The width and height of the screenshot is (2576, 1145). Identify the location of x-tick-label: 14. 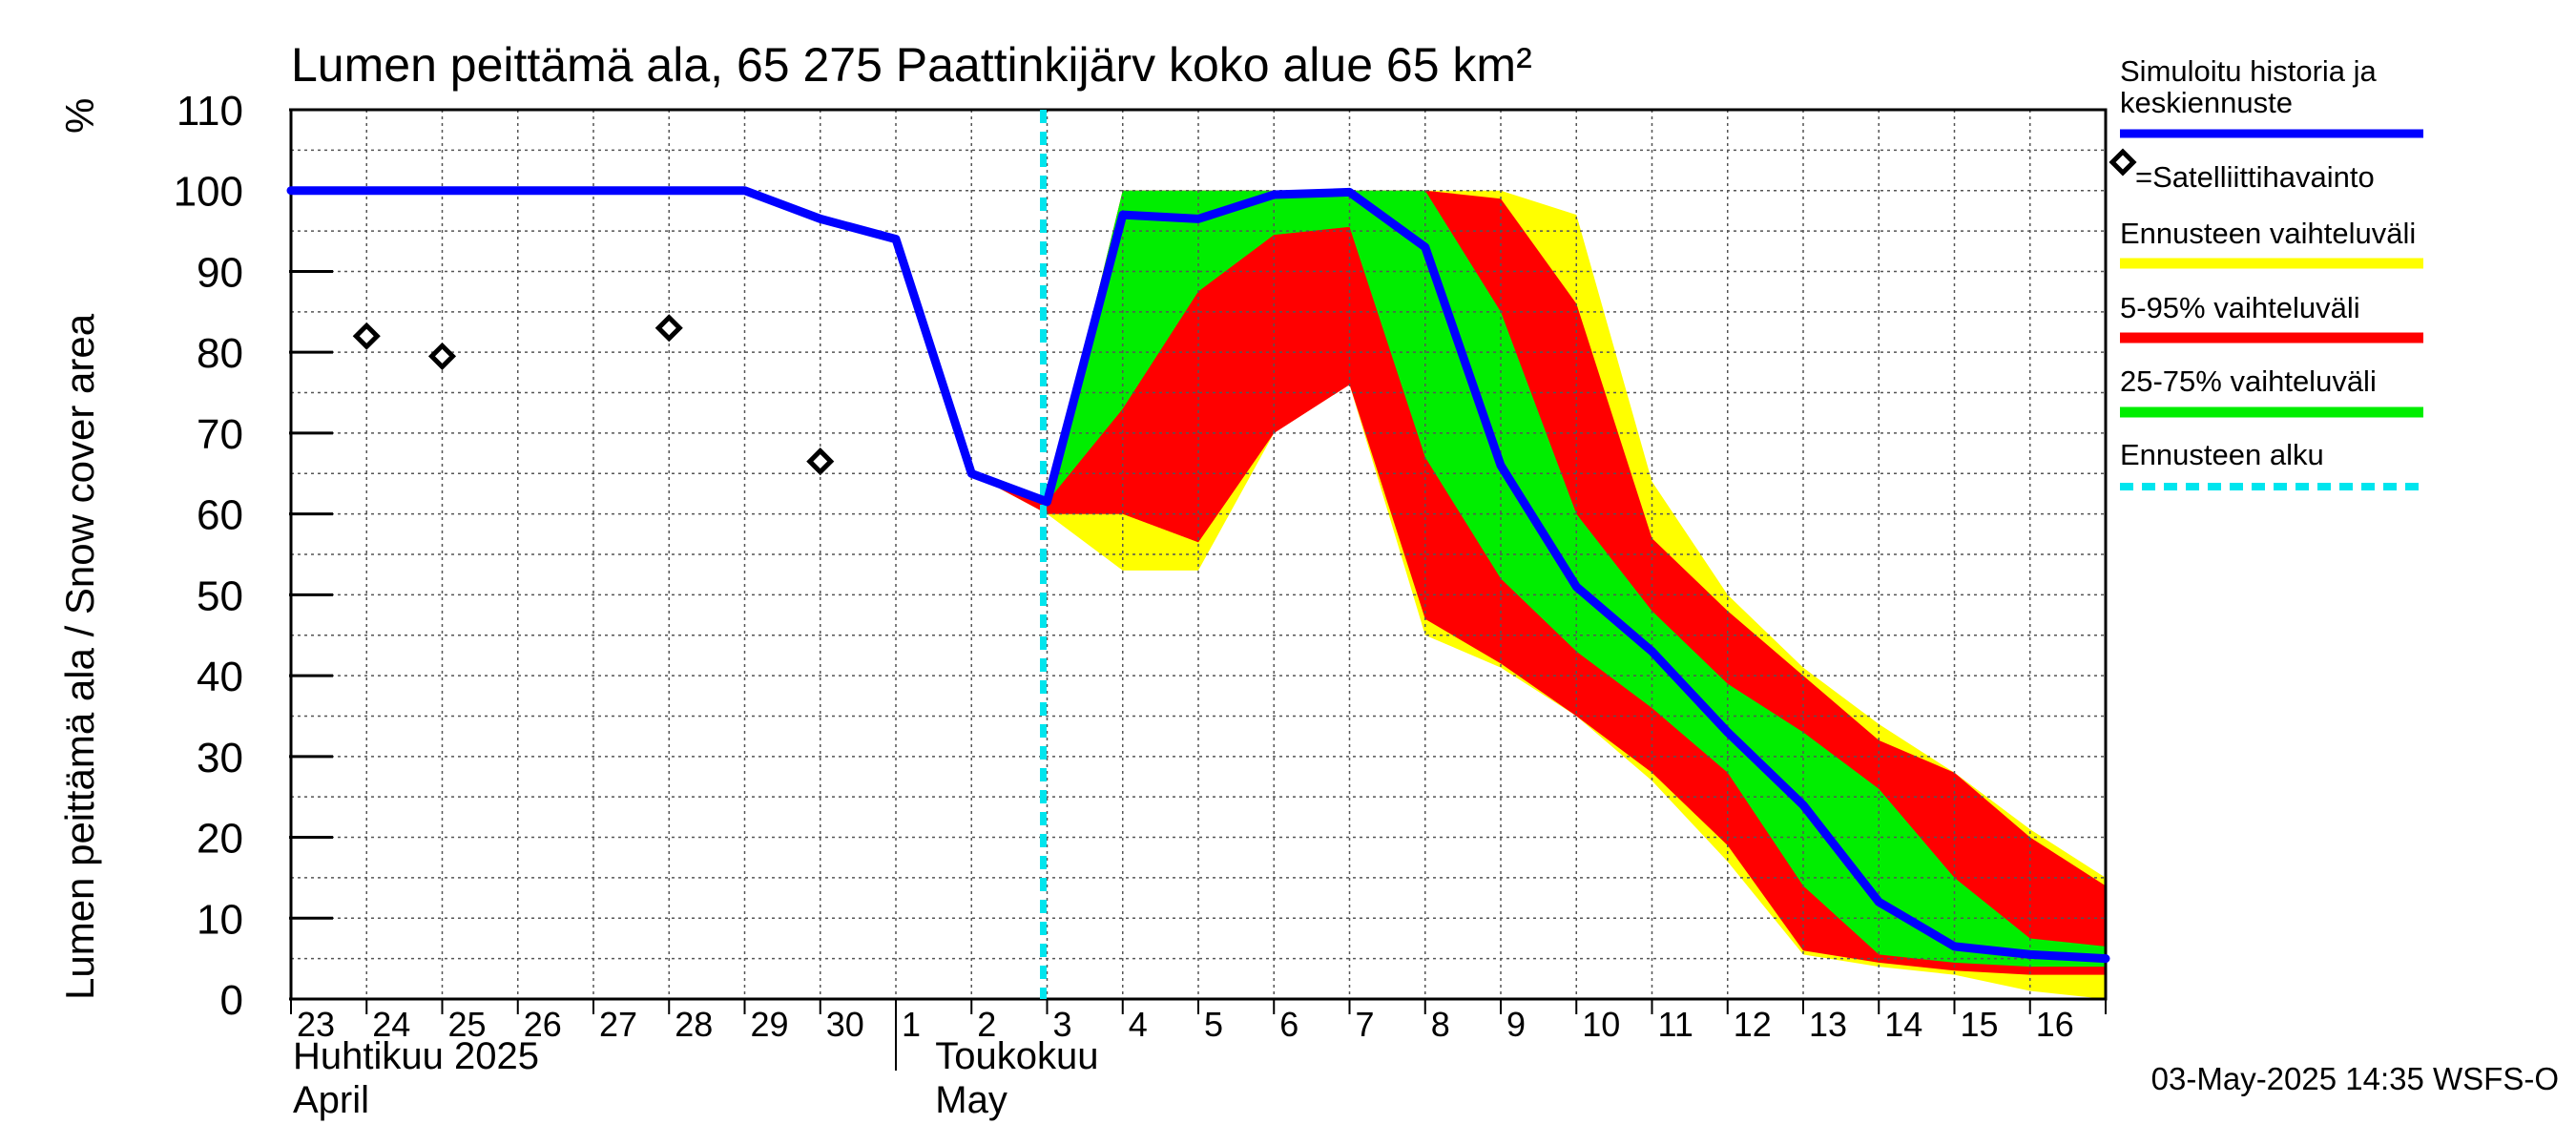
(1903, 1025).